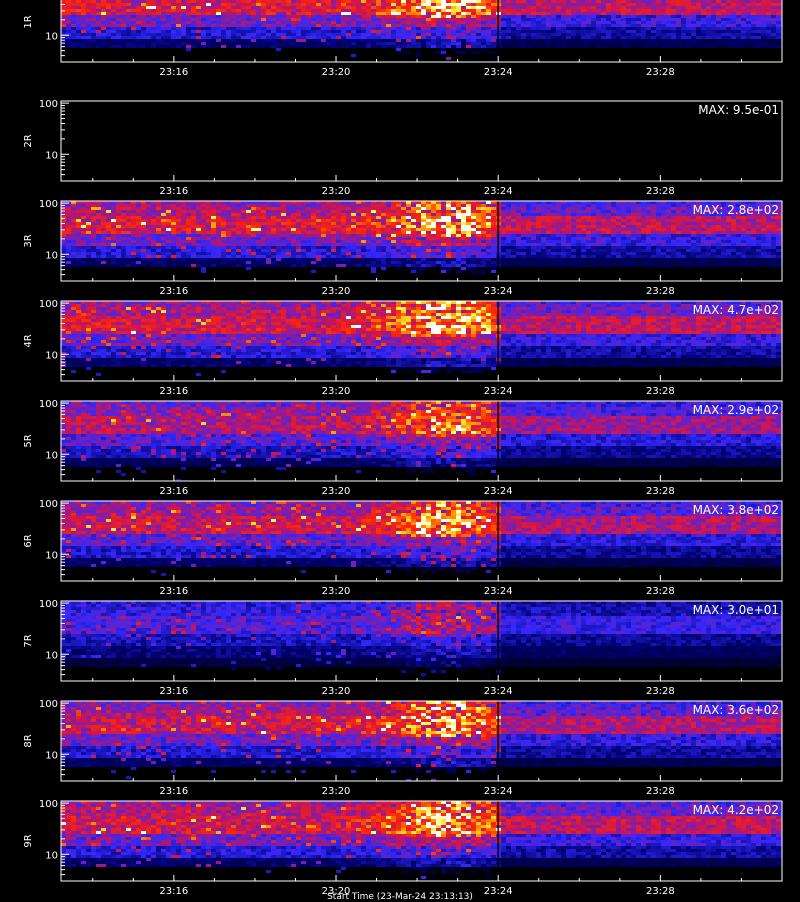  I want to click on y-axis-label: 8R, so click(28, 740).